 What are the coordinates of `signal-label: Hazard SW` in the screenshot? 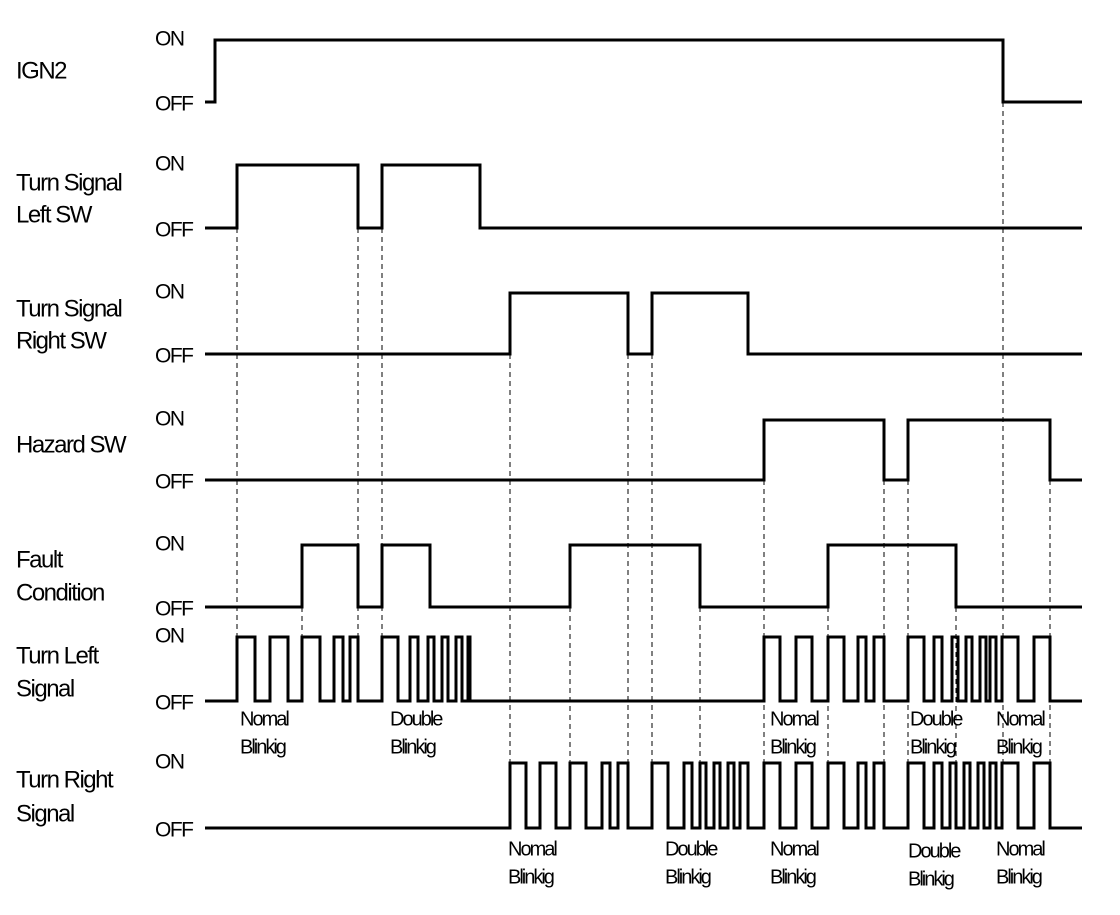 It's located at (71, 444).